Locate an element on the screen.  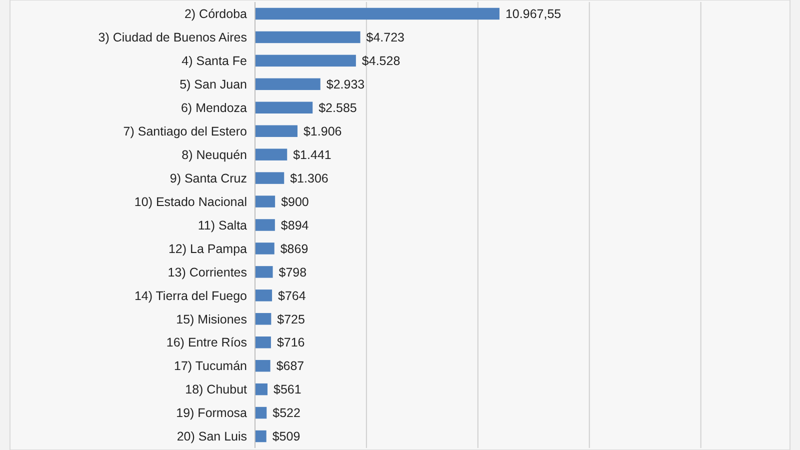
data-label: $1.306 is located at coordinates (309, 178).